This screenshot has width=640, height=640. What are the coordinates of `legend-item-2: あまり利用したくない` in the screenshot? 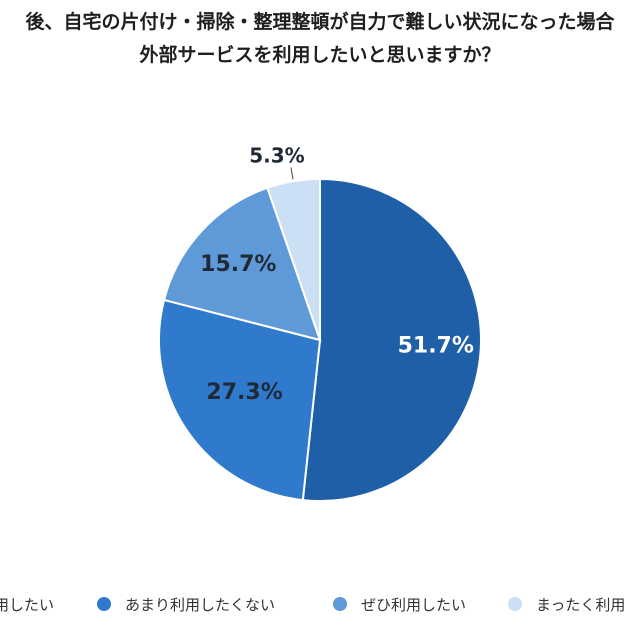 It's located at (186, 604).